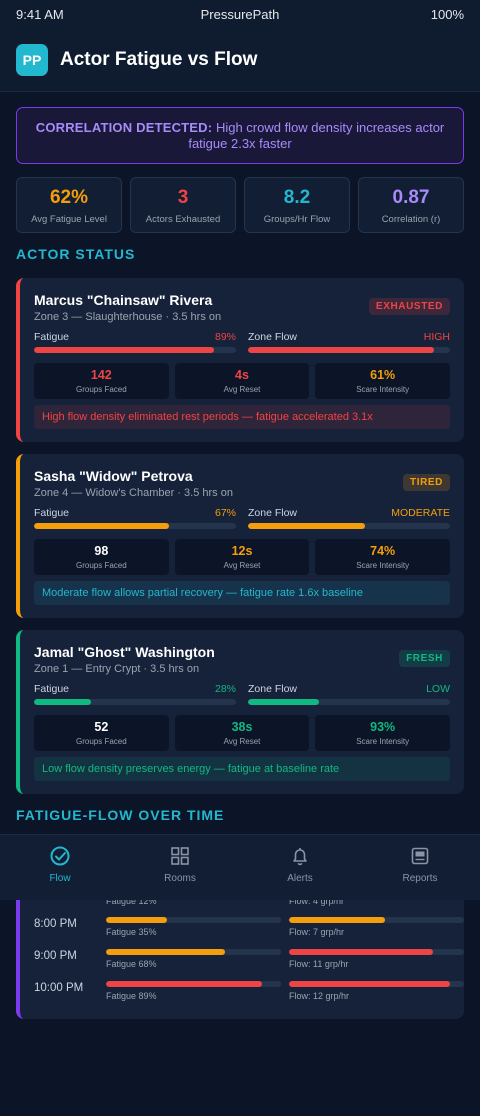  I want to click on metric-scare-intensity: 93% Scare Intensity, so click(383, 733).